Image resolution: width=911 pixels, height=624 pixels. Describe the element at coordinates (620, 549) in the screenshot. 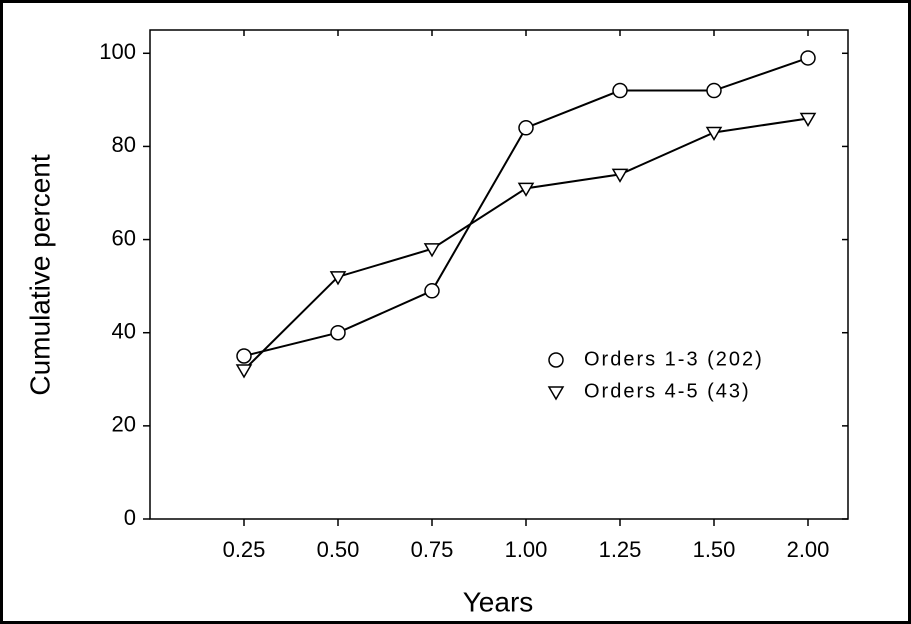

I see `x-tick-label: 1.25` at that location.